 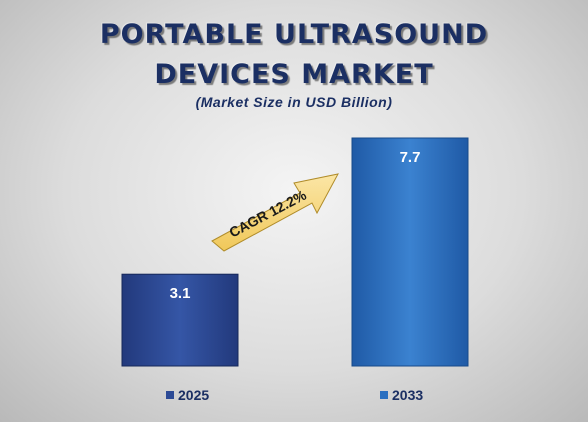 I want to click on legend-label-2025: 2025, so click(x=194, y=395).